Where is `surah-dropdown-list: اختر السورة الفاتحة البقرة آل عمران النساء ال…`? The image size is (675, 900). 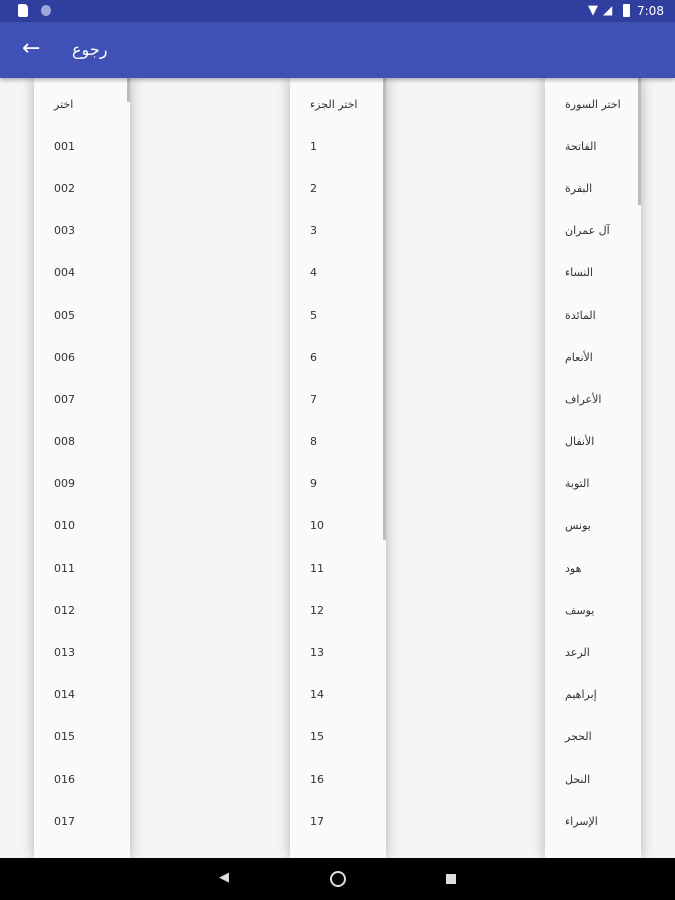
surah-dropdown-list: اختر السورة الفاتحة البقرة آل عمران النساء ال… is located at coordinates (593, 468).